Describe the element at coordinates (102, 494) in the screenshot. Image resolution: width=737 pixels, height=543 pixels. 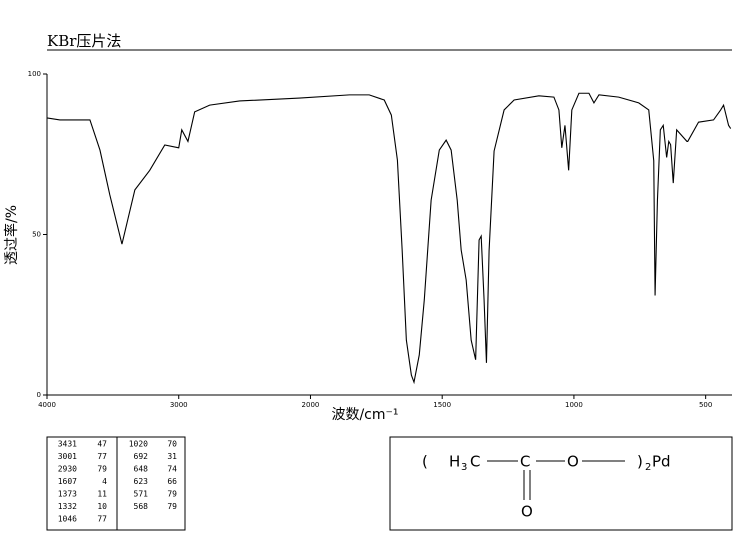
I see `peak-transmittance: 11` at that location.